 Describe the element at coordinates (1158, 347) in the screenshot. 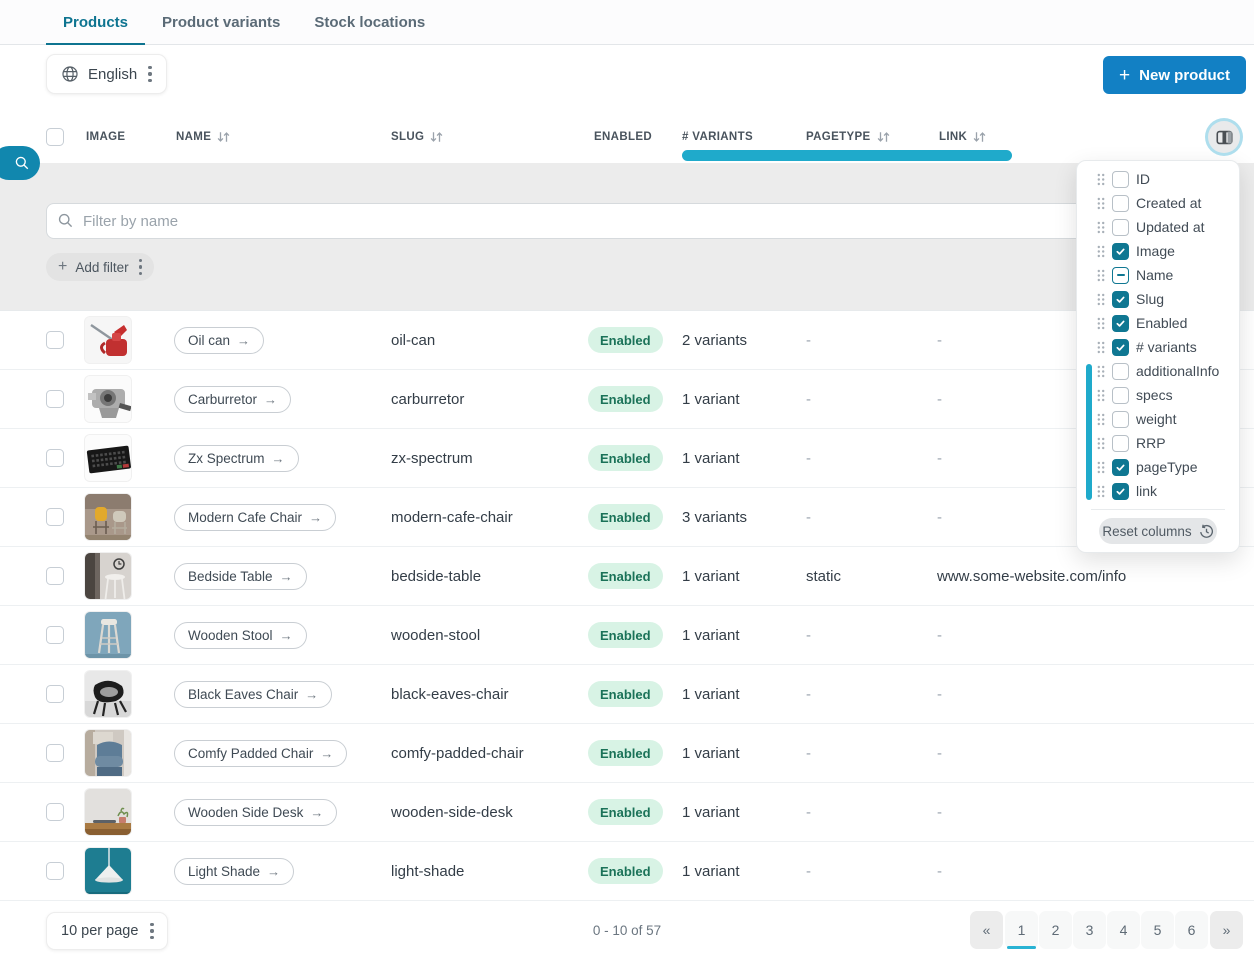

I see `column-option-variants: # variants` at that location.